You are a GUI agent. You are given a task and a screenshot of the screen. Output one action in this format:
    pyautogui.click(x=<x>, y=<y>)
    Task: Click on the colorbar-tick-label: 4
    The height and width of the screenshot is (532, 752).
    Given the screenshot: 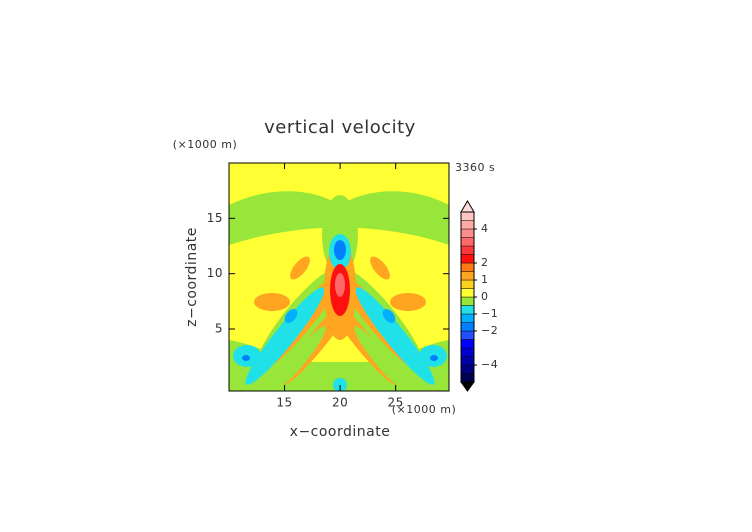 What is the action you would take?
    pyautogui.click(x=485, y=228)
    